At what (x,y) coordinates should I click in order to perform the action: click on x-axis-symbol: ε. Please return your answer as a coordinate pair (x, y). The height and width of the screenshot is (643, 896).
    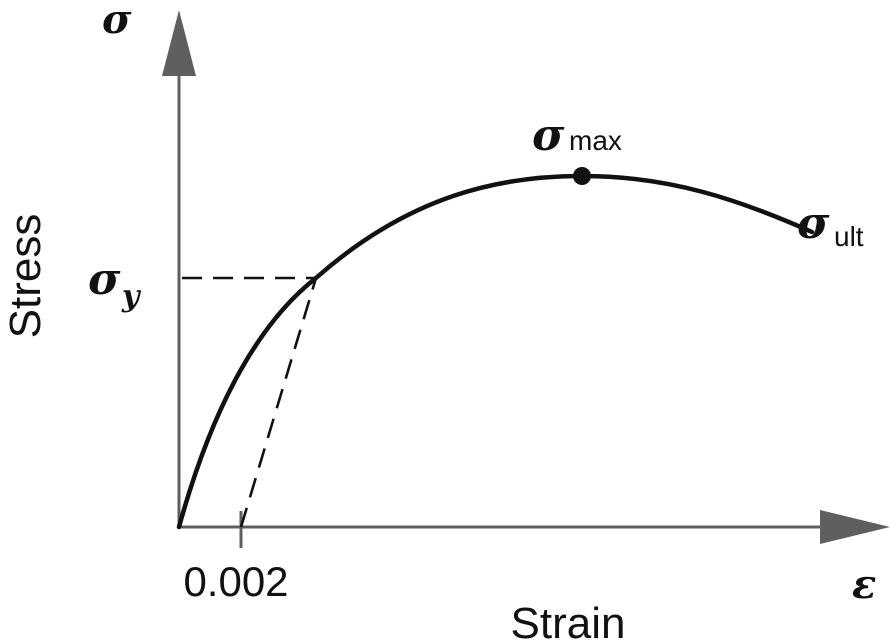
    Looking at the image, I should click on (864, 584).